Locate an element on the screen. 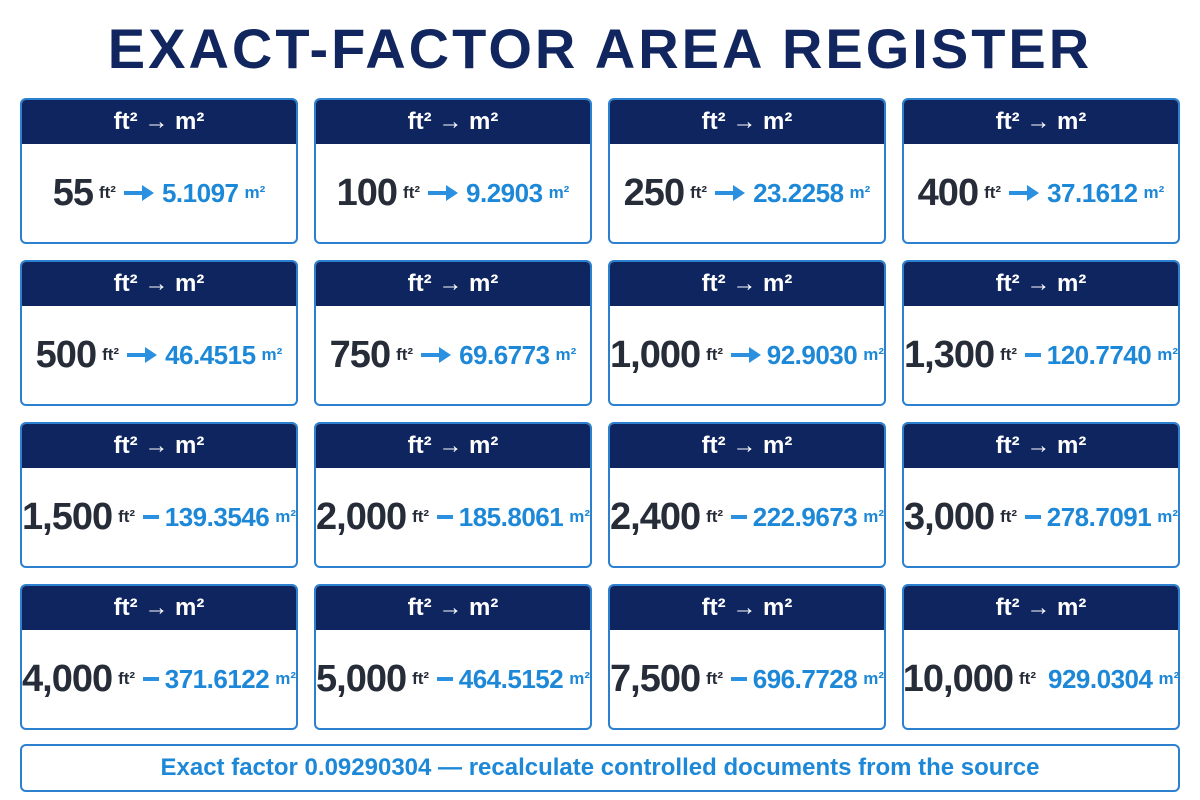 This screenshot has width=1200, height=800. conversion-card: ft² → m² 55 ft² 5.1097 m² is located at coordinates (159, 171).